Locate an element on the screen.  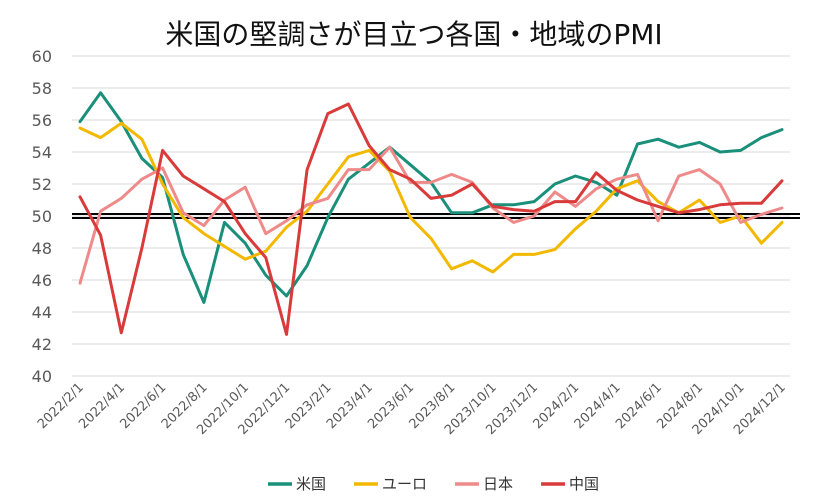
y-tick-label: 42 is located at coordinates (42, 344).